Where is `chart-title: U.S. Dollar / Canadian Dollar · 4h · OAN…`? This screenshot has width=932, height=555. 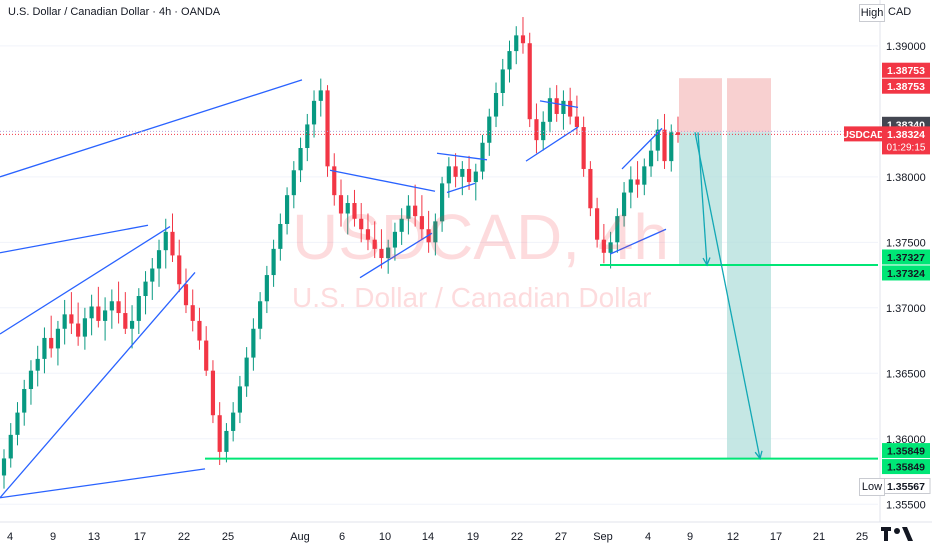 chart-title: U.S. Dollar / Canadian Dollar · 4h · OAN… is located at coordinates (114, 12).